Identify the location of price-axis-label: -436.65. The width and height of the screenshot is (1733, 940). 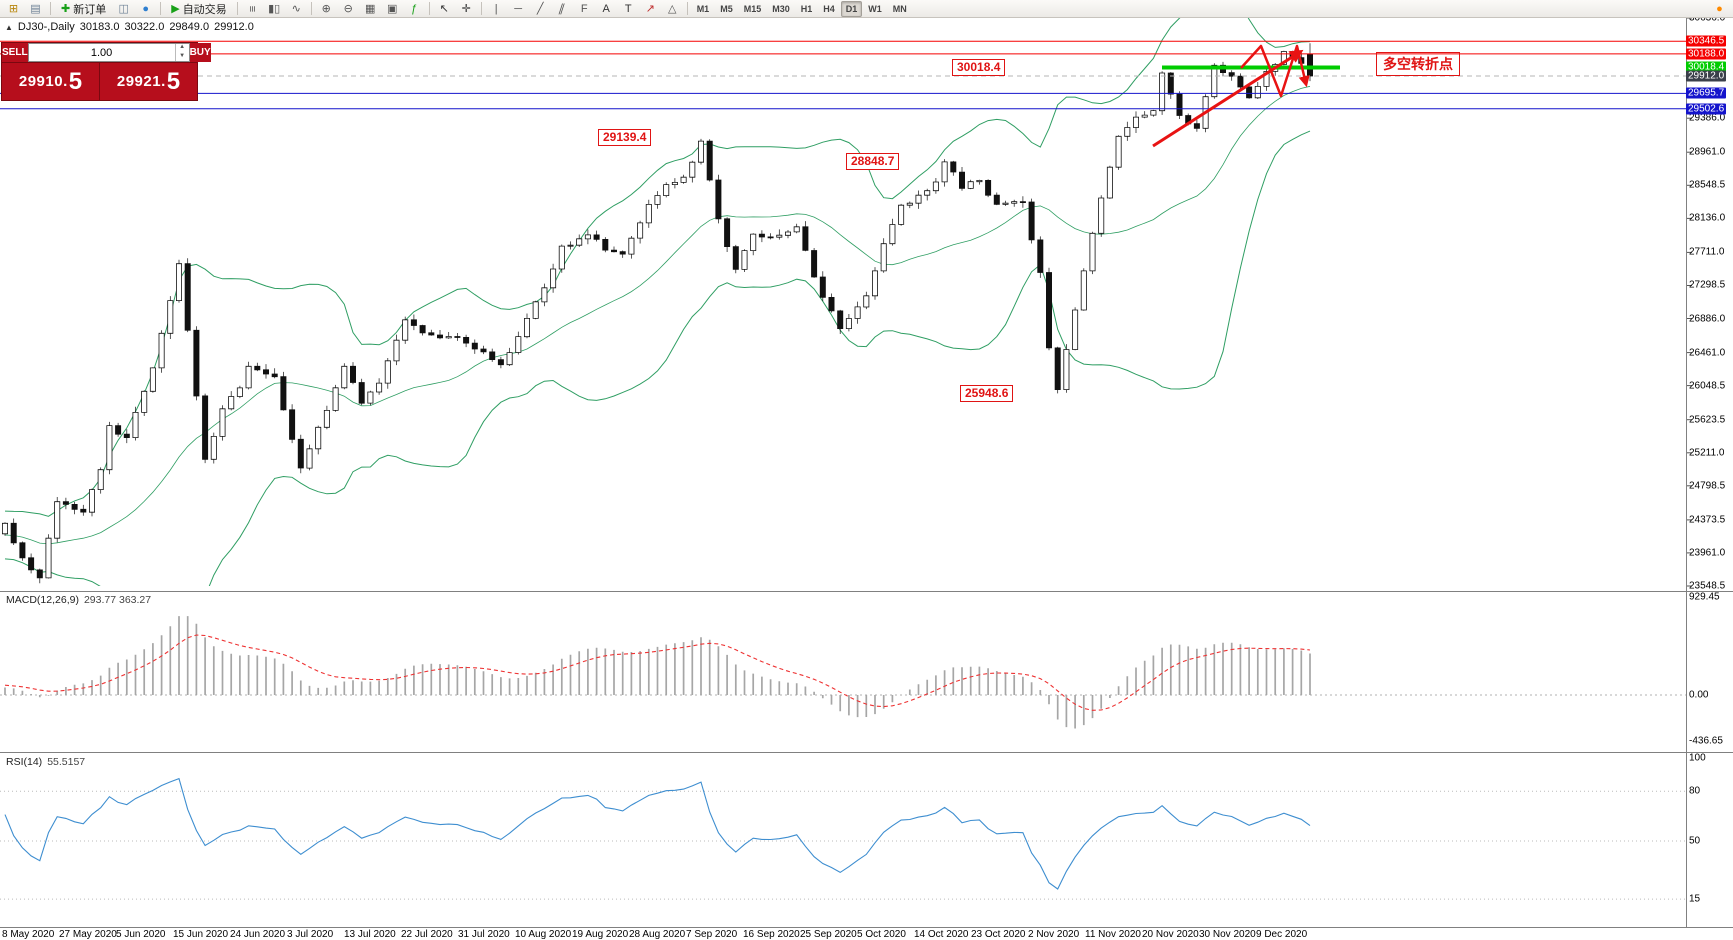
(1706, 741).